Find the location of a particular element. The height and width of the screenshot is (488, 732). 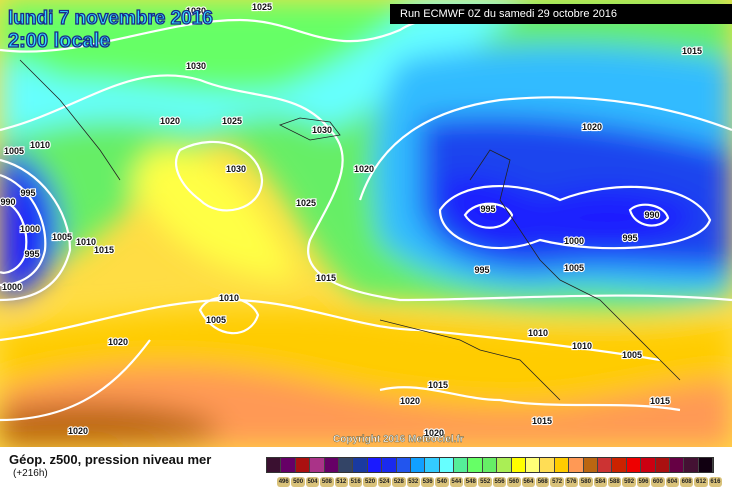

legend-label: 500 is located at coordinates (298, 482).